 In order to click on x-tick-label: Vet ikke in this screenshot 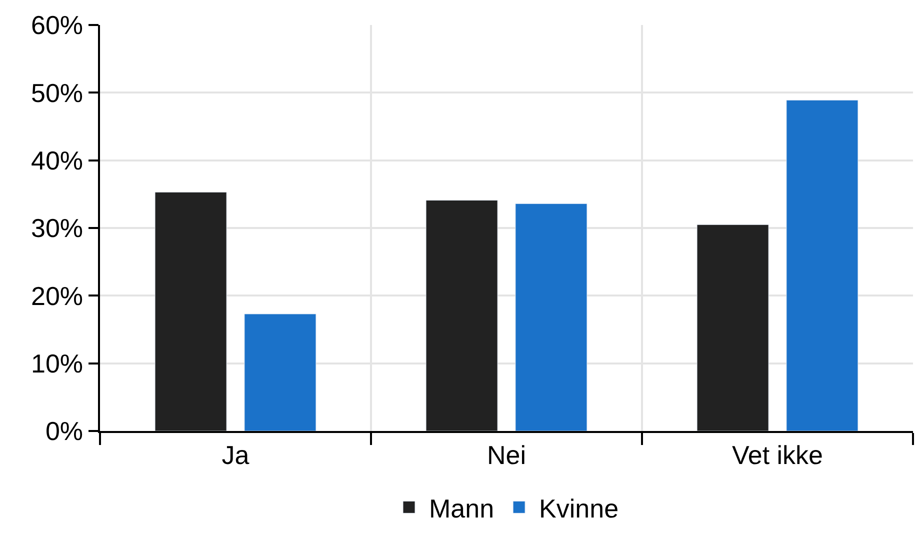, I will do `click(778, 455)`.